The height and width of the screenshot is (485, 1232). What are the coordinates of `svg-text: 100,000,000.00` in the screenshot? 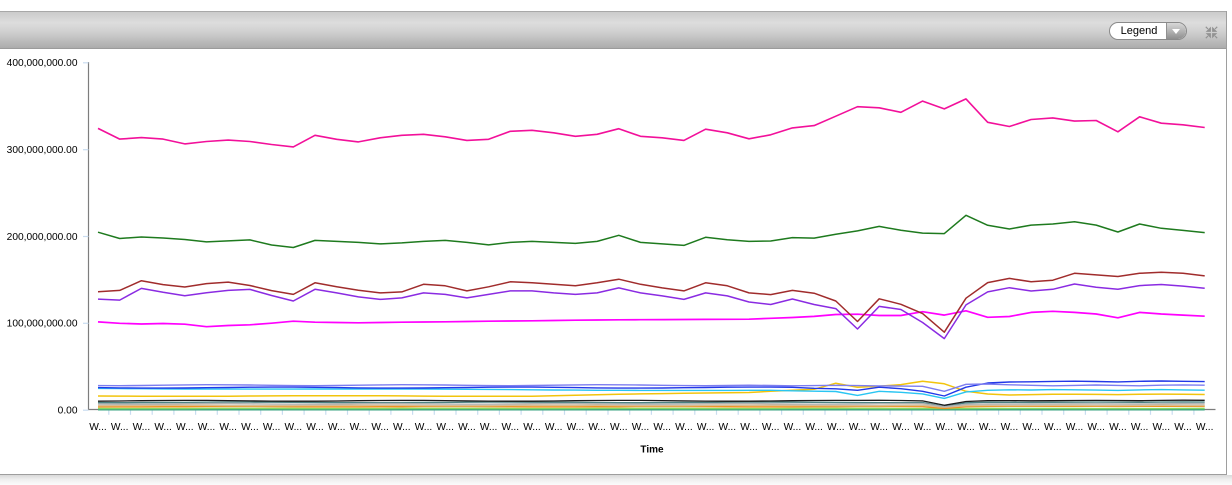 It's located at (42, 324).